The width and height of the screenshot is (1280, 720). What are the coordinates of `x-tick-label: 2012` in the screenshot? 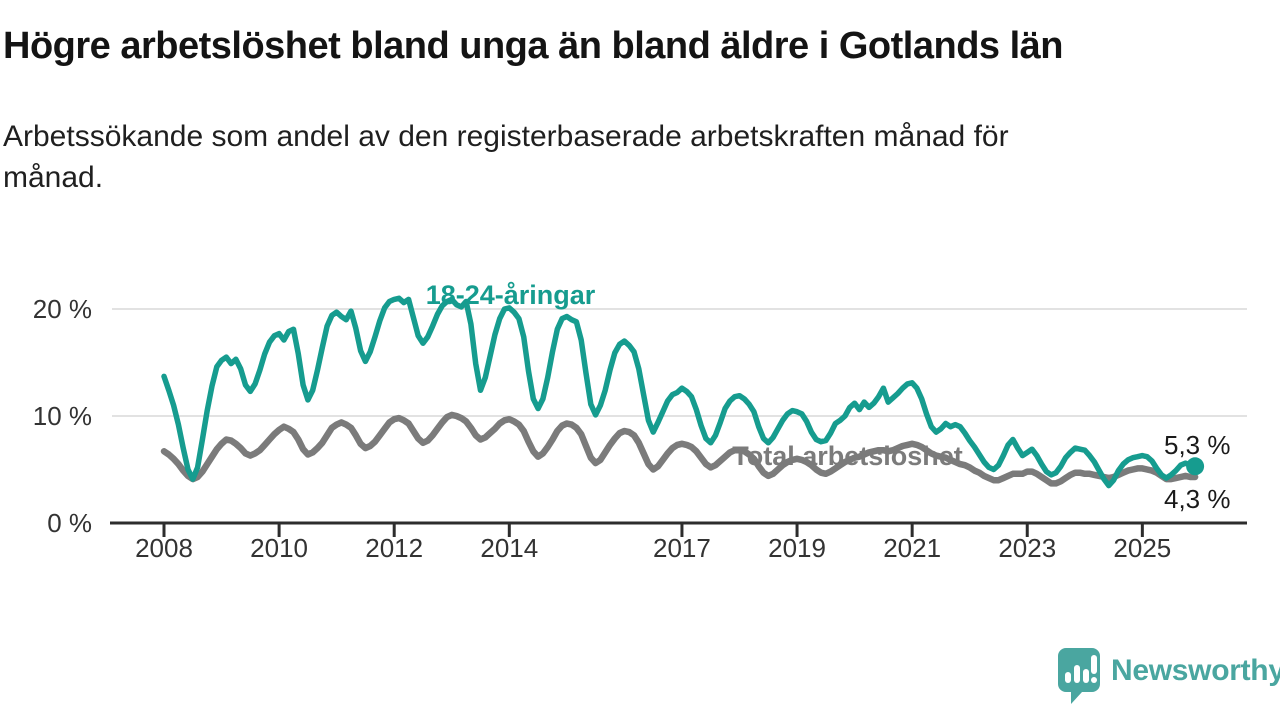 It's located at (394, 548).